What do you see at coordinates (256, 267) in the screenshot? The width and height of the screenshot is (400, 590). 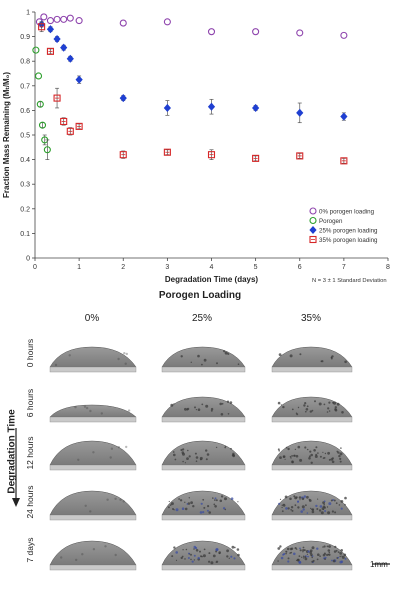 I see `x-tick-label: 5` at bounding box center [256, 267].